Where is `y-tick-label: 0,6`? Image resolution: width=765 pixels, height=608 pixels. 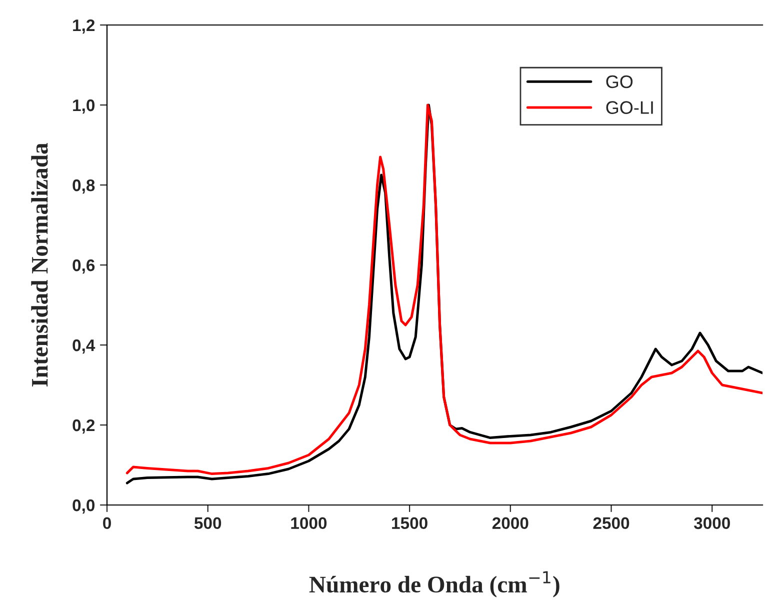 y-tick-label: 0,6 is located at coordinates (83, 266).